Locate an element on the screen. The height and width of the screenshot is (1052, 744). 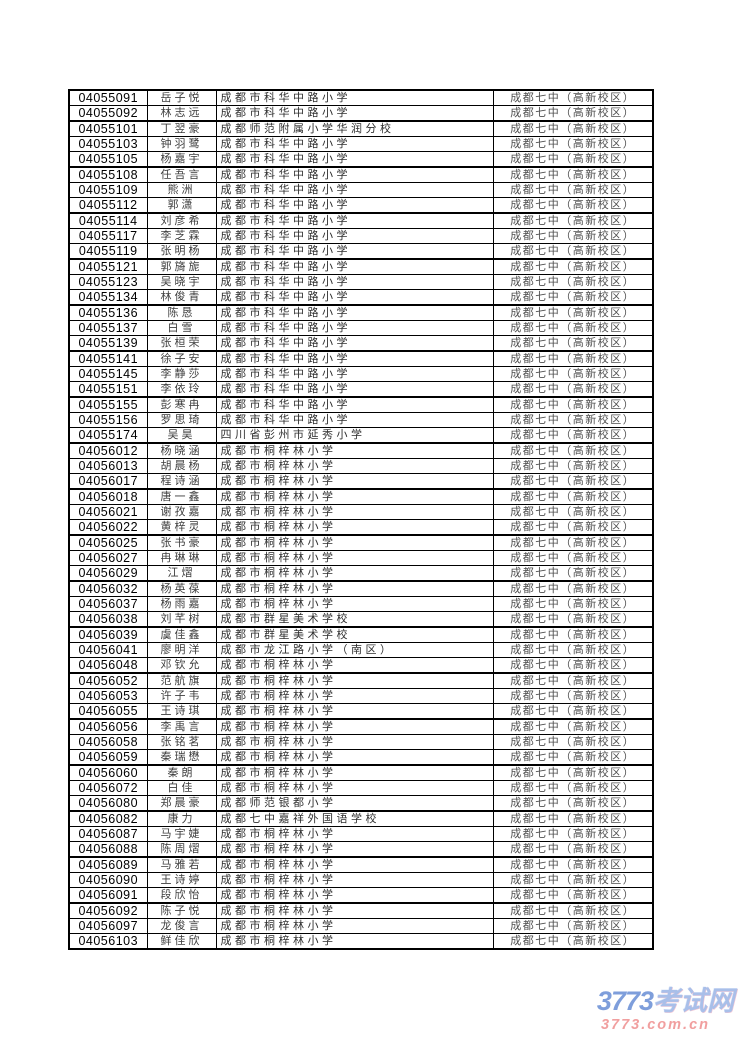
table-row: 04056090 王诗婷 成都市桐梓林小学 成都七中（高新校区） is located at coordinates (361, 880).